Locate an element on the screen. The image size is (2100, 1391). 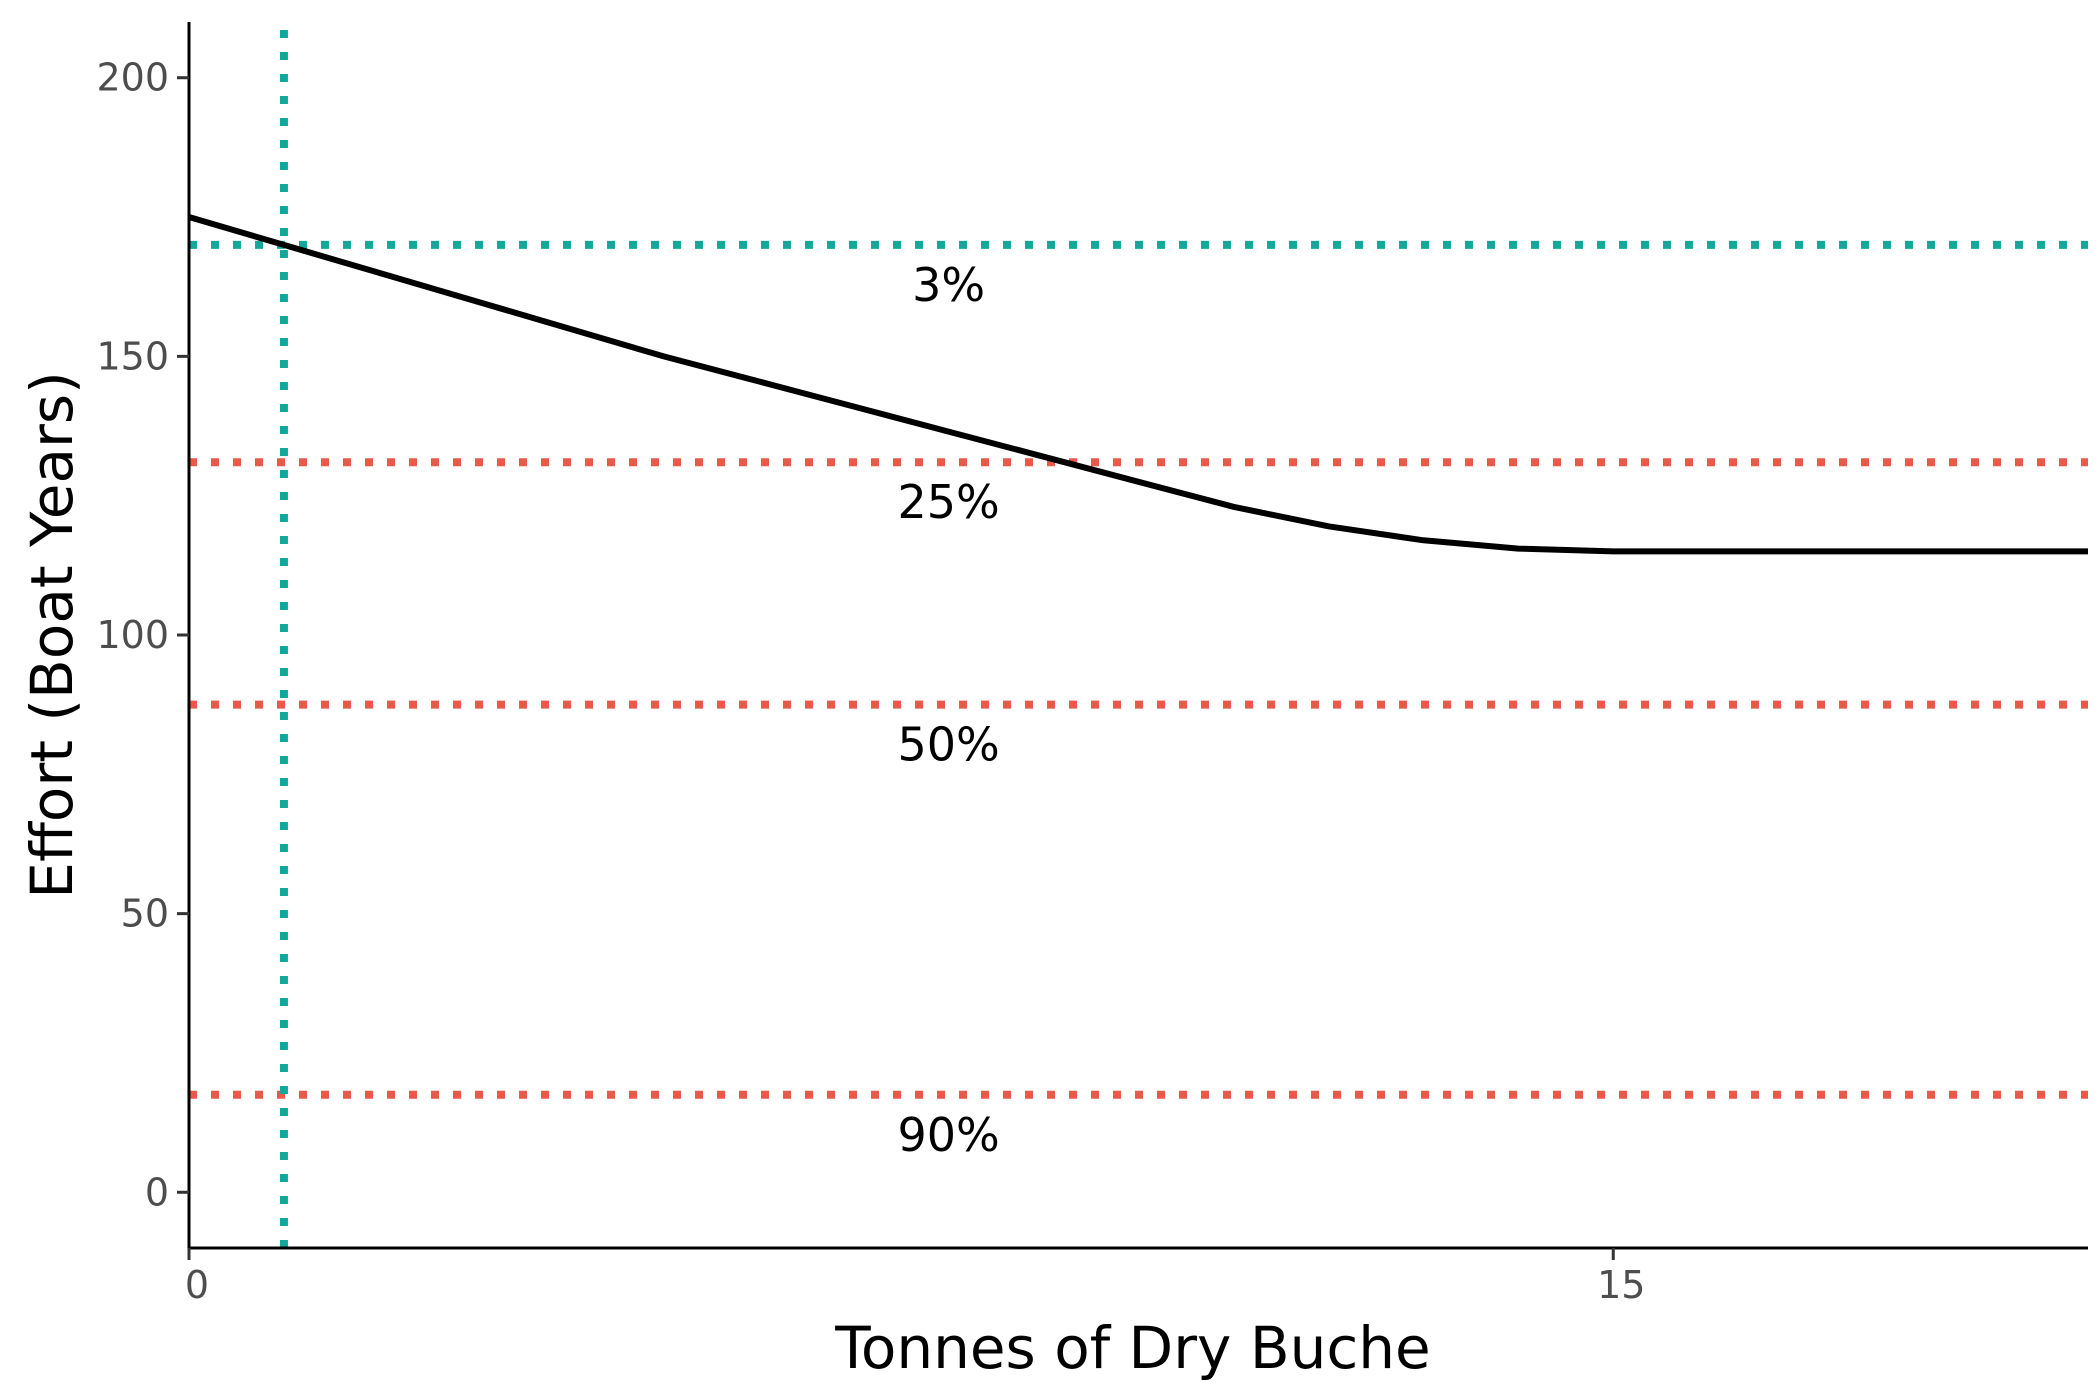
y-tick-label-150: 150 is located at coordinates (132, 356).